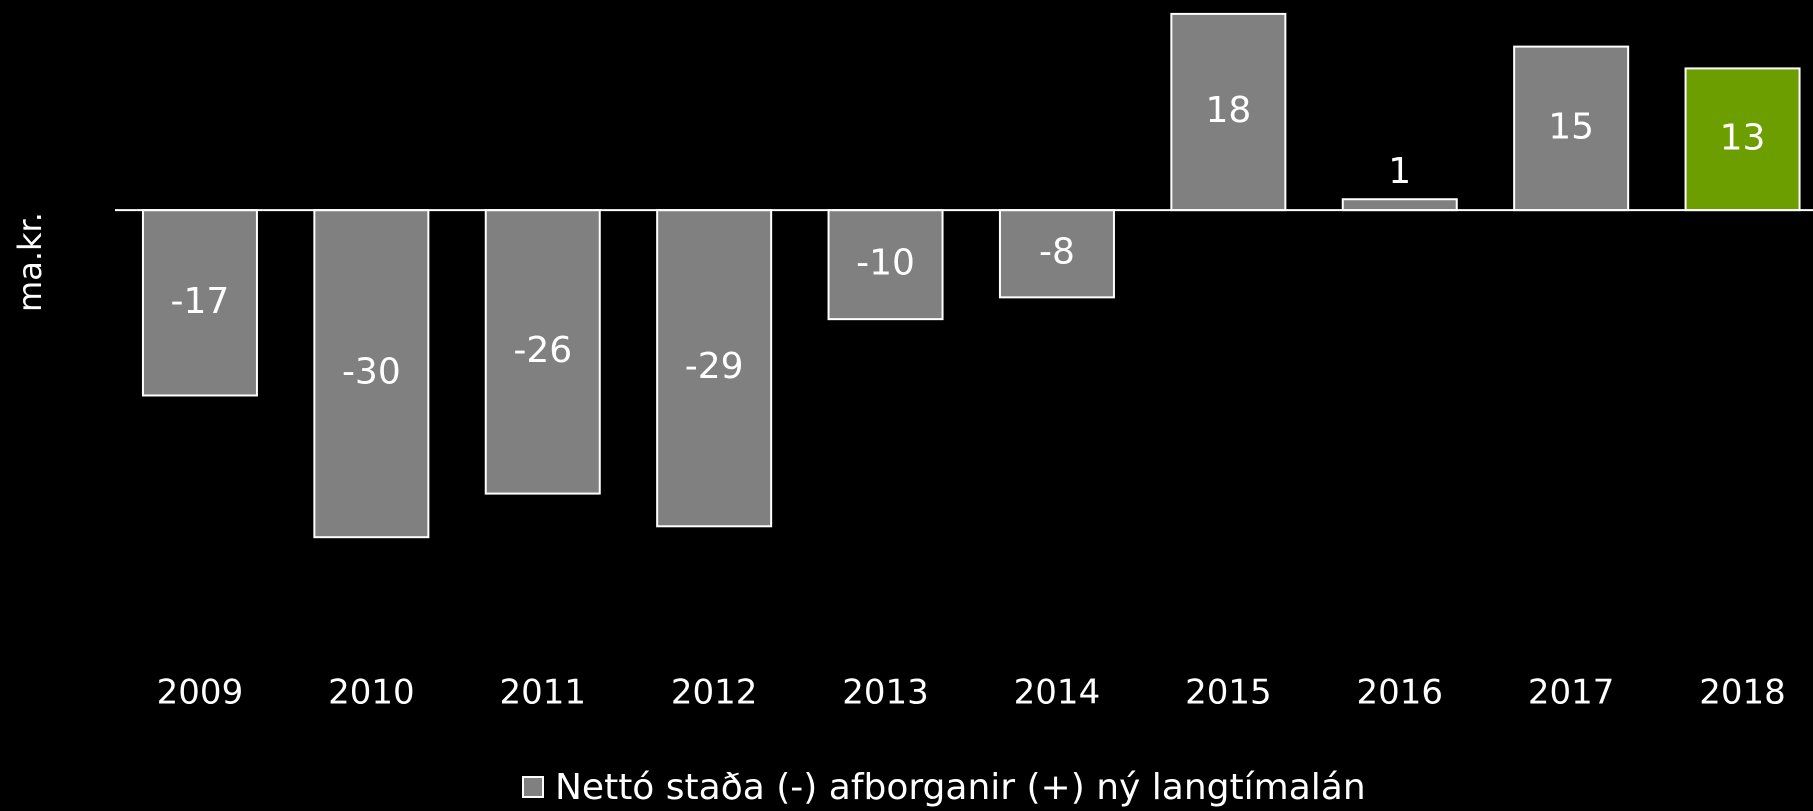 Image resolution: width=1813 pixels, height=811 pixels. What do you see at coordinates (1228, 110) in the screenshot?
I see `data-label: 18` at bounding box center [1228, 110].